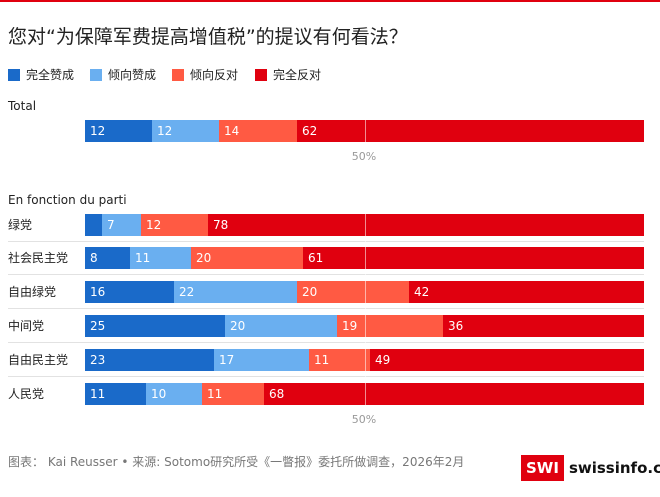  What do you see at coordinates (614, 468) in the screenshot?
I see `brand-logo-text: swissinfo.ch` at bounding box center [614, 468].